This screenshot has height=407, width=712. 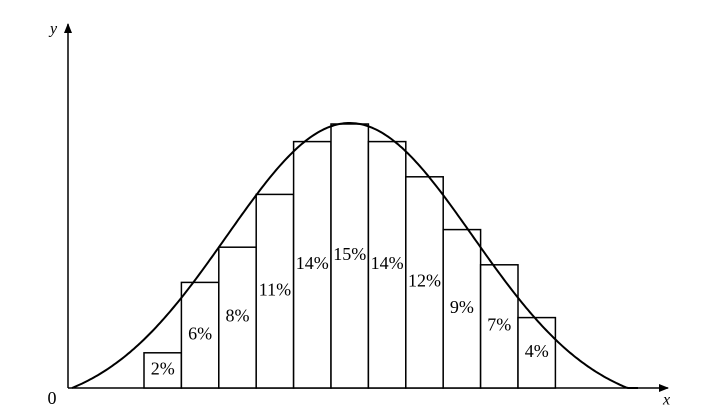 I want to click on data-label: 15%, so click(x=349, y=254).